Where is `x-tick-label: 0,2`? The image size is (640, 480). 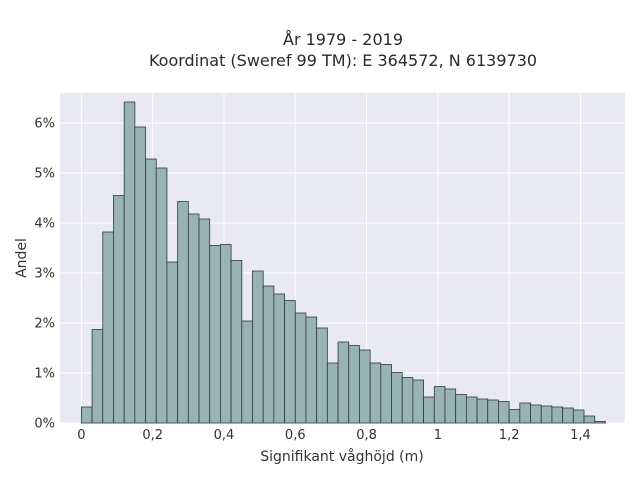 x-tick-label: 0,2 is located at coordinates (152, 435).